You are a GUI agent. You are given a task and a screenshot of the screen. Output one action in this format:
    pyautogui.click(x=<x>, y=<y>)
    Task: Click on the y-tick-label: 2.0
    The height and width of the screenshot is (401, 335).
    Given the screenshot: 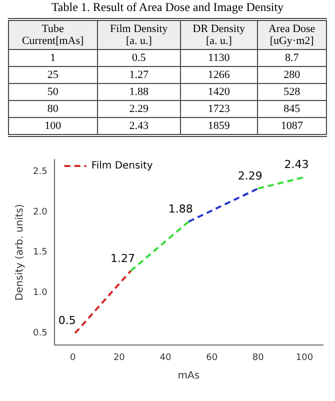 What is the action you would take?
    pyautogui.click(x=40, y=212)
    